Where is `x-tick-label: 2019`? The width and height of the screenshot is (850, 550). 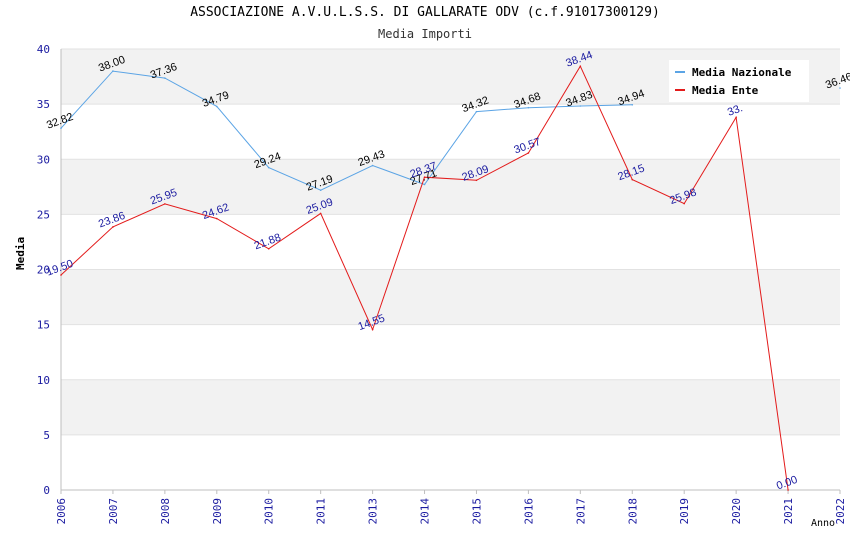
x-tick-label: 2019 is located at coordinates (684, 511).